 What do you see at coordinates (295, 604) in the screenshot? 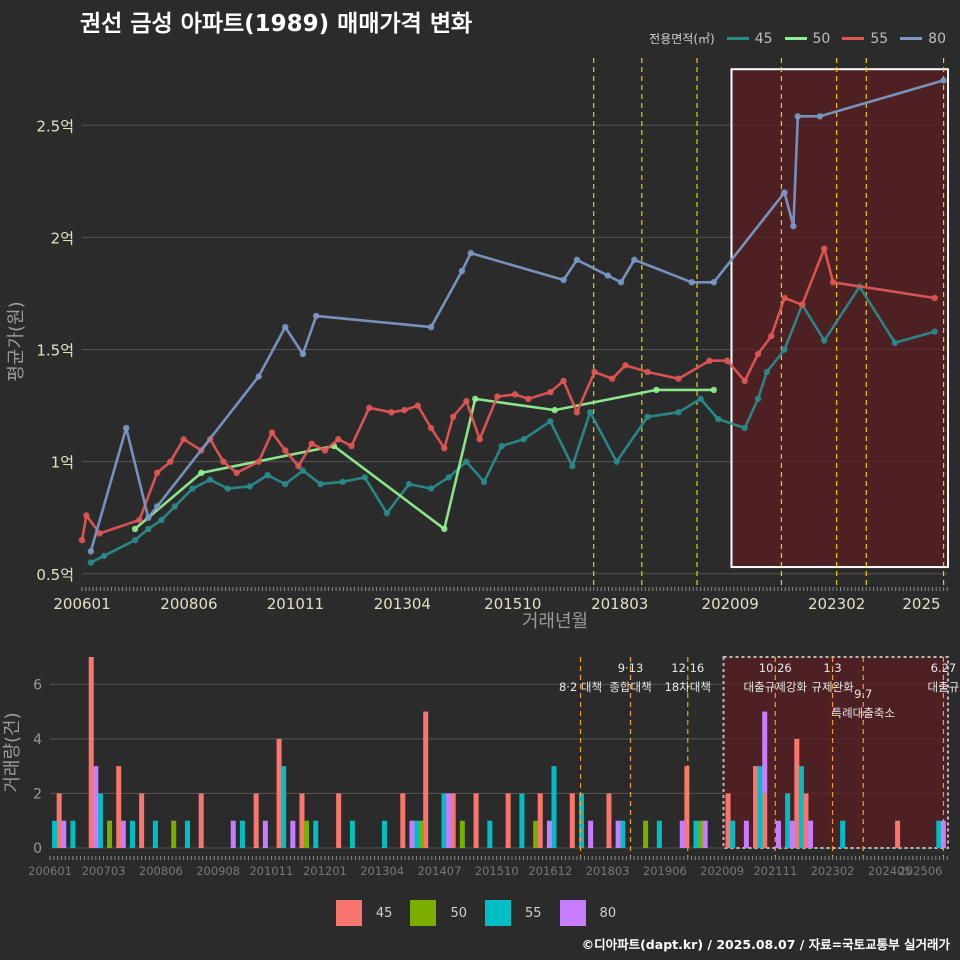
I see `price-x-tick-label: 201011` at bounding box center [295, 604].